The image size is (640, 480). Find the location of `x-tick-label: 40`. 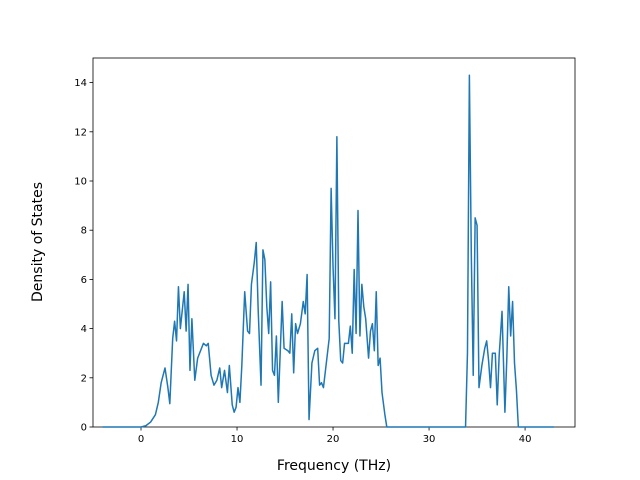

x-tick-label: 40 is located at coordinates (525, 439).